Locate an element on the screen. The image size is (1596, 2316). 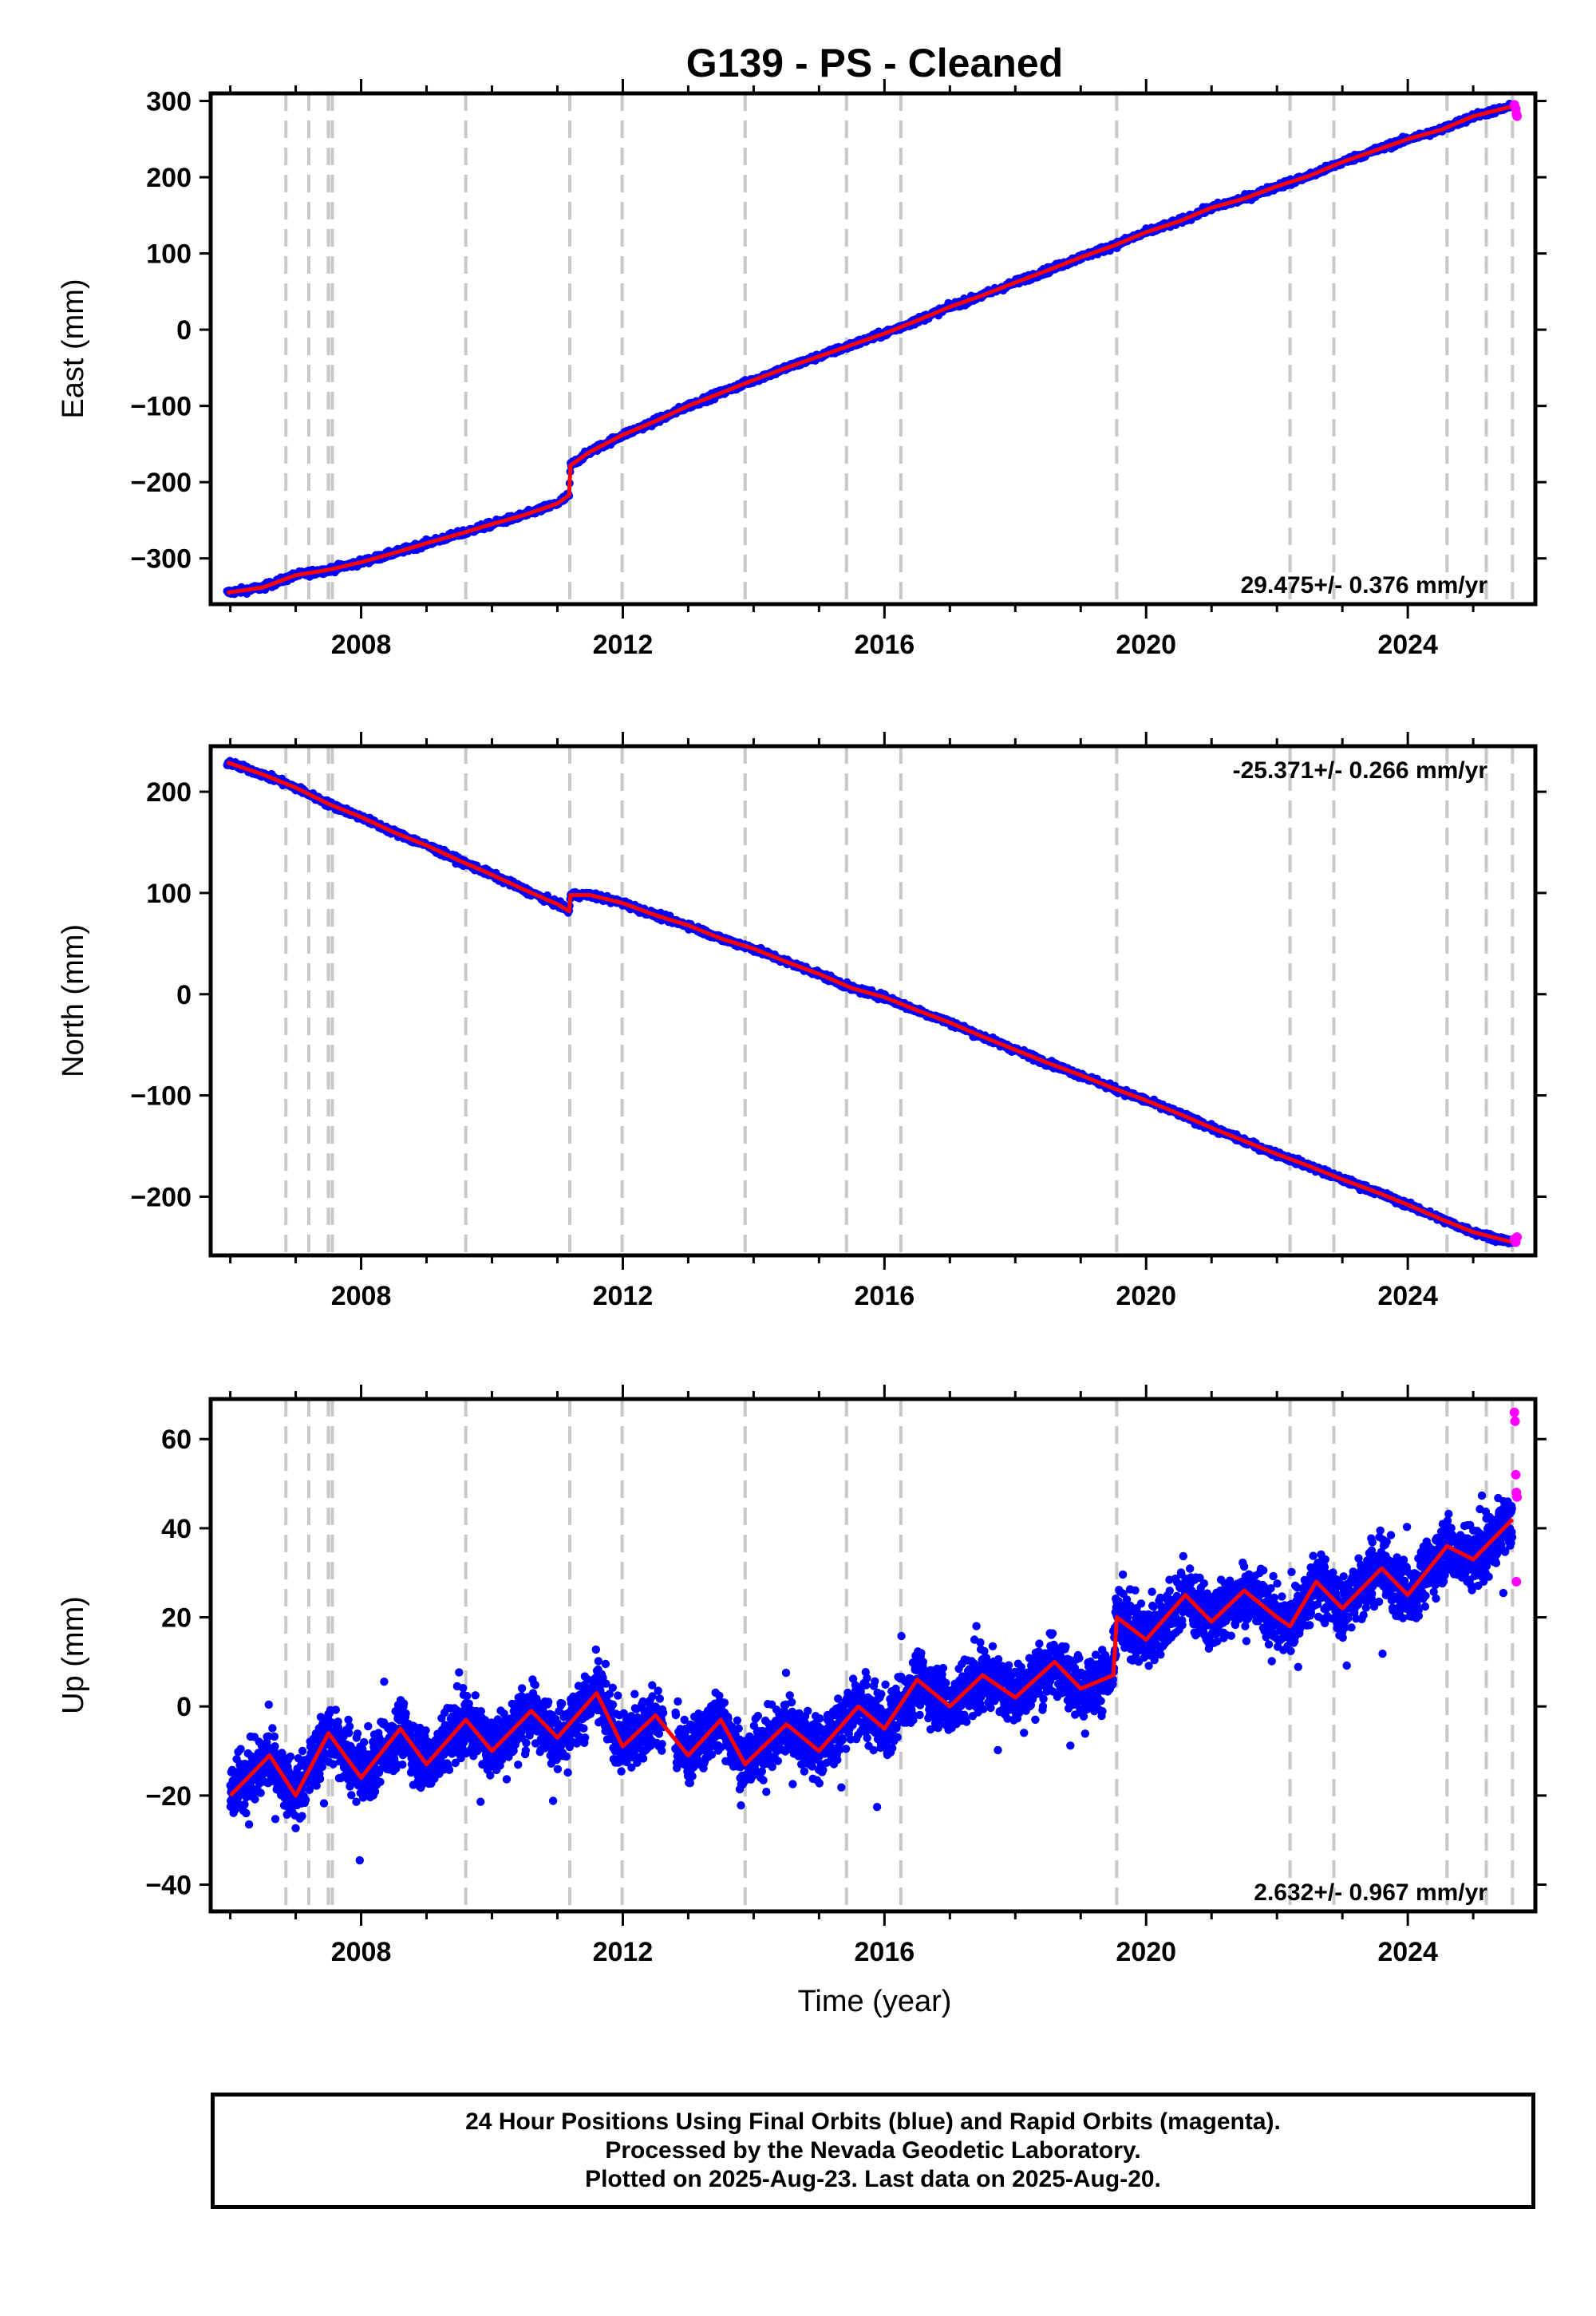
y-tick-label: −100 is located at coordinates (161, 407).